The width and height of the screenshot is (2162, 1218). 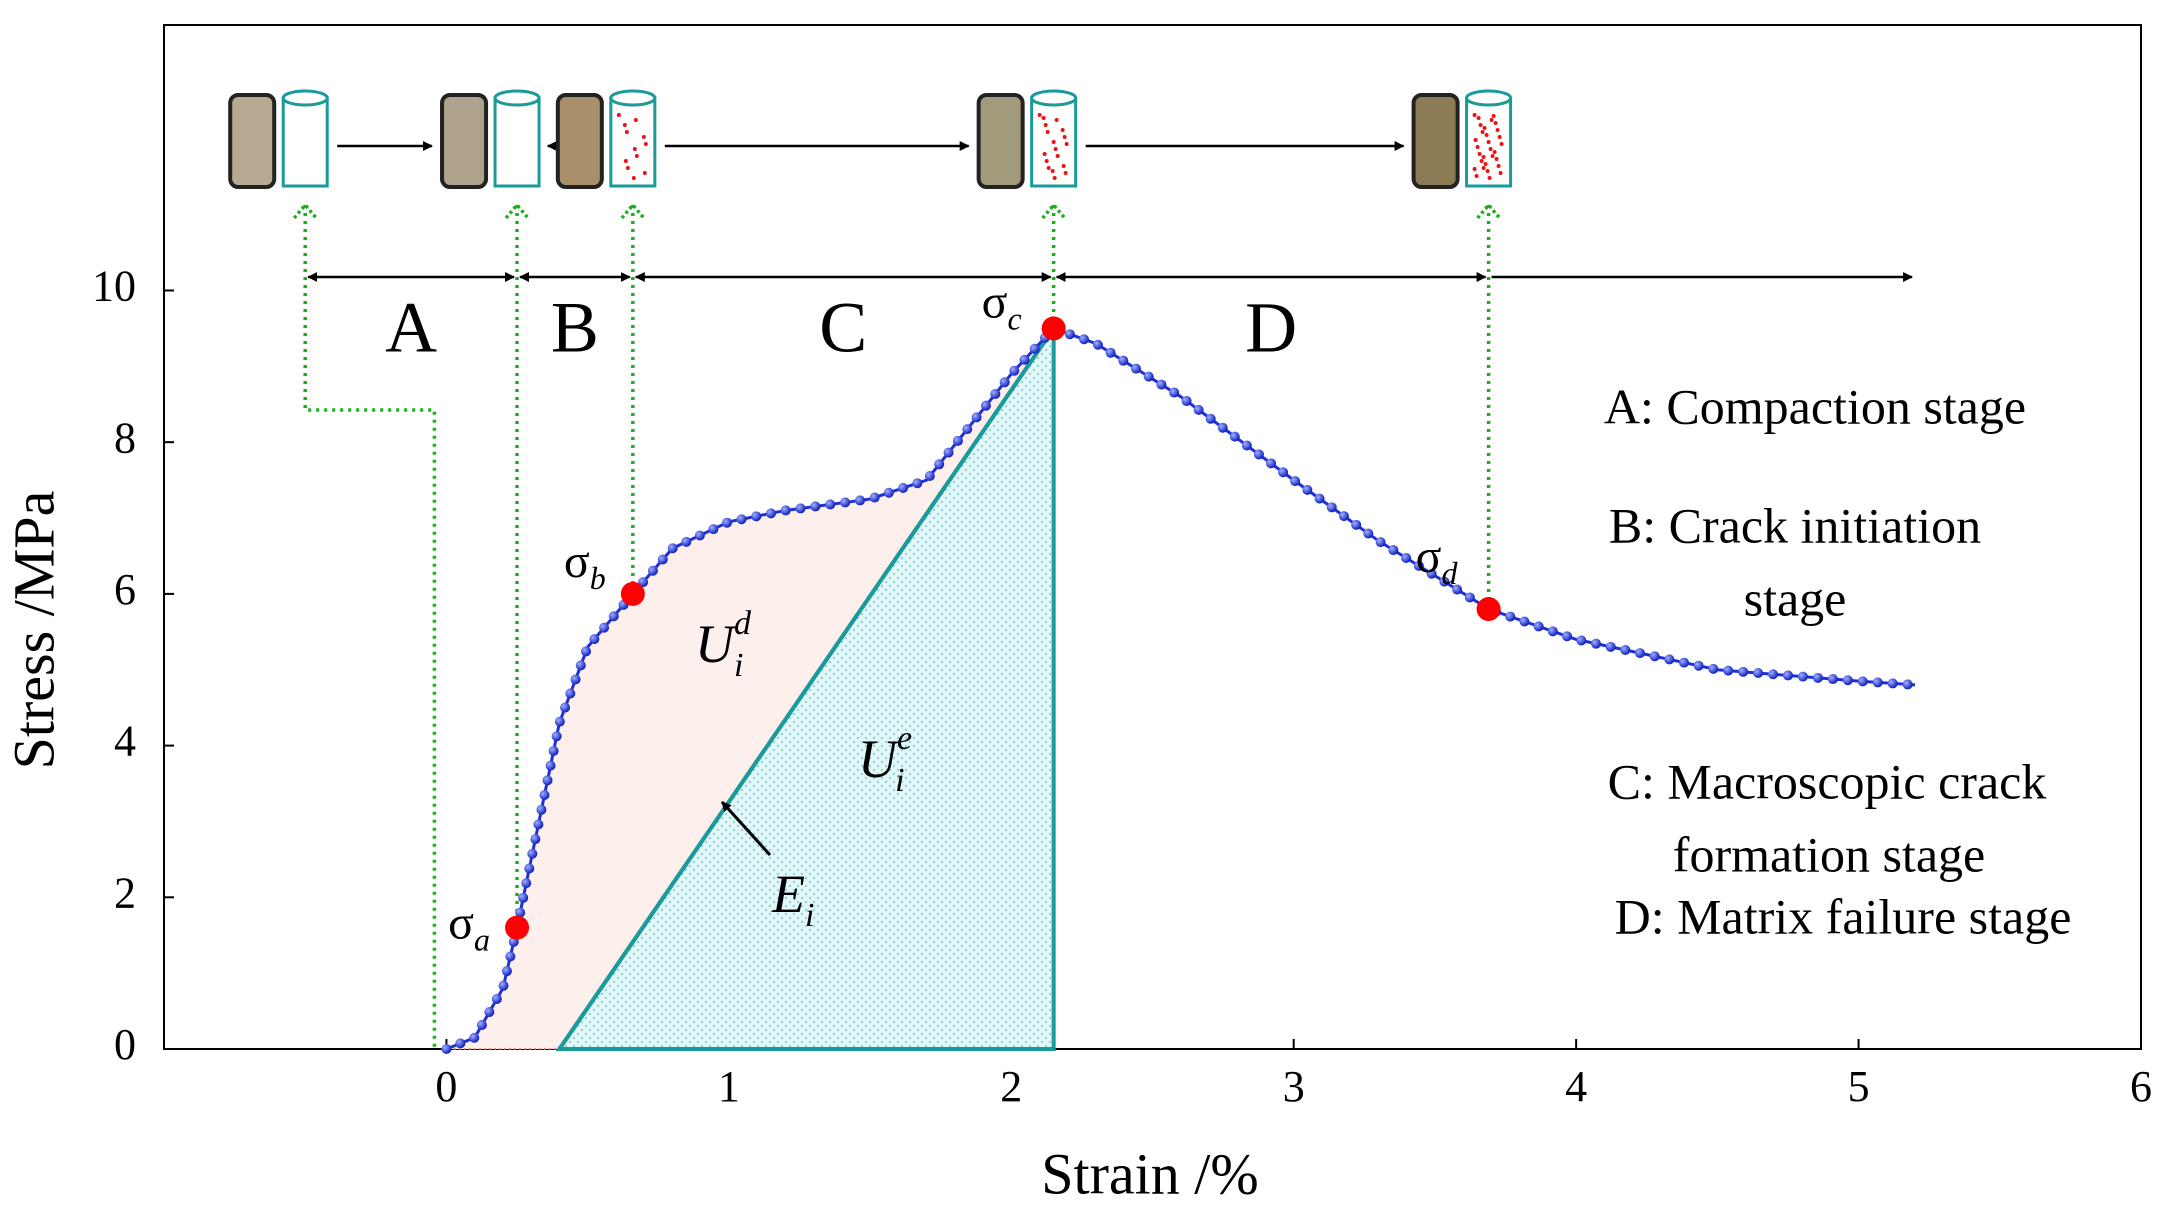 I want to click on y-axis-title: Stress /MPa, so click(x=33, y=630).